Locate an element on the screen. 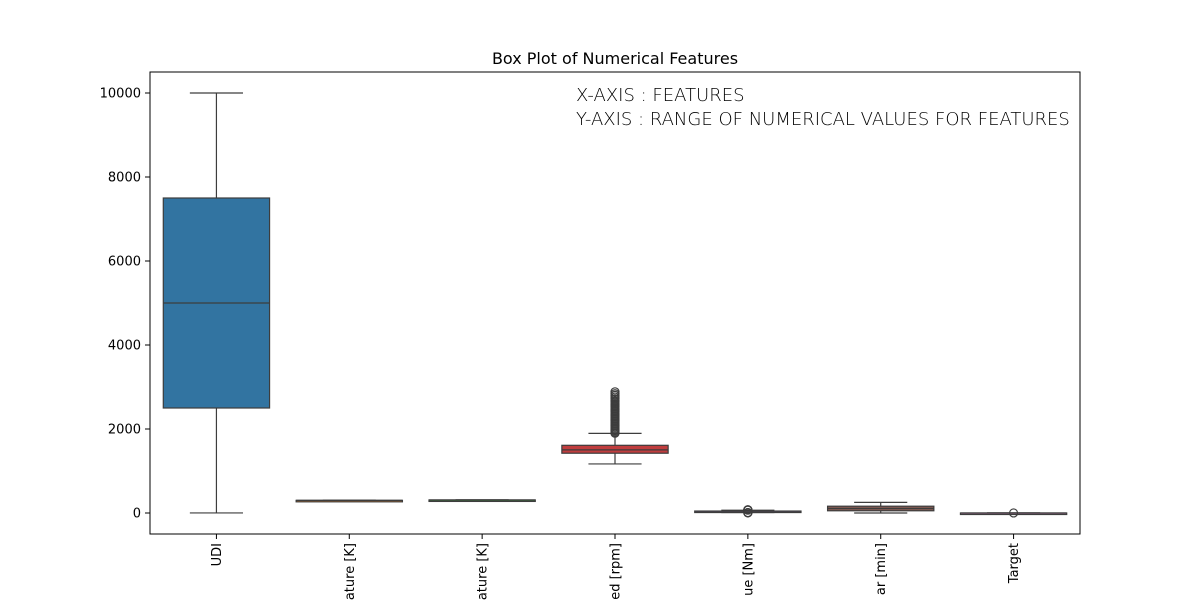  y-tick-label: 10000 is located at coordinates (120, 94).